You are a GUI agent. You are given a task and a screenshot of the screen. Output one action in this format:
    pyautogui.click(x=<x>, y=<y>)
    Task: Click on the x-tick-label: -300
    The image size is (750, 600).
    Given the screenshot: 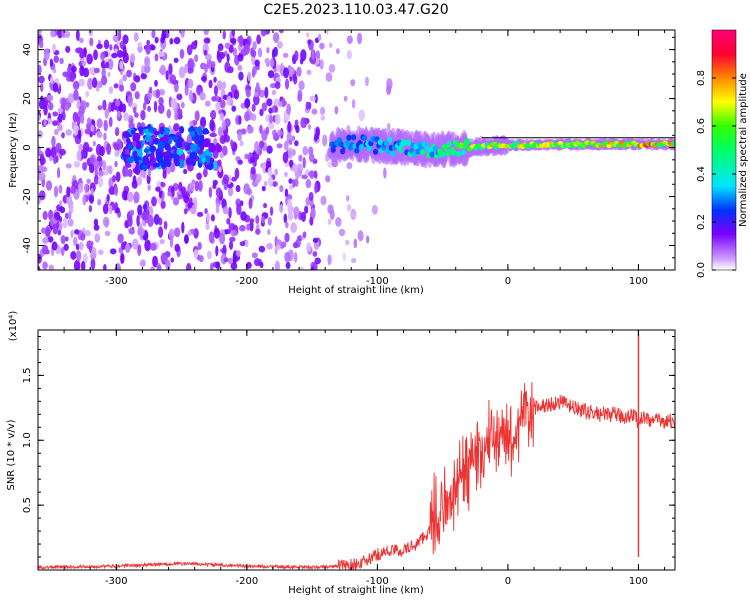 What is the action you would take?
    pyautogui.click(x=116, y=281)
    